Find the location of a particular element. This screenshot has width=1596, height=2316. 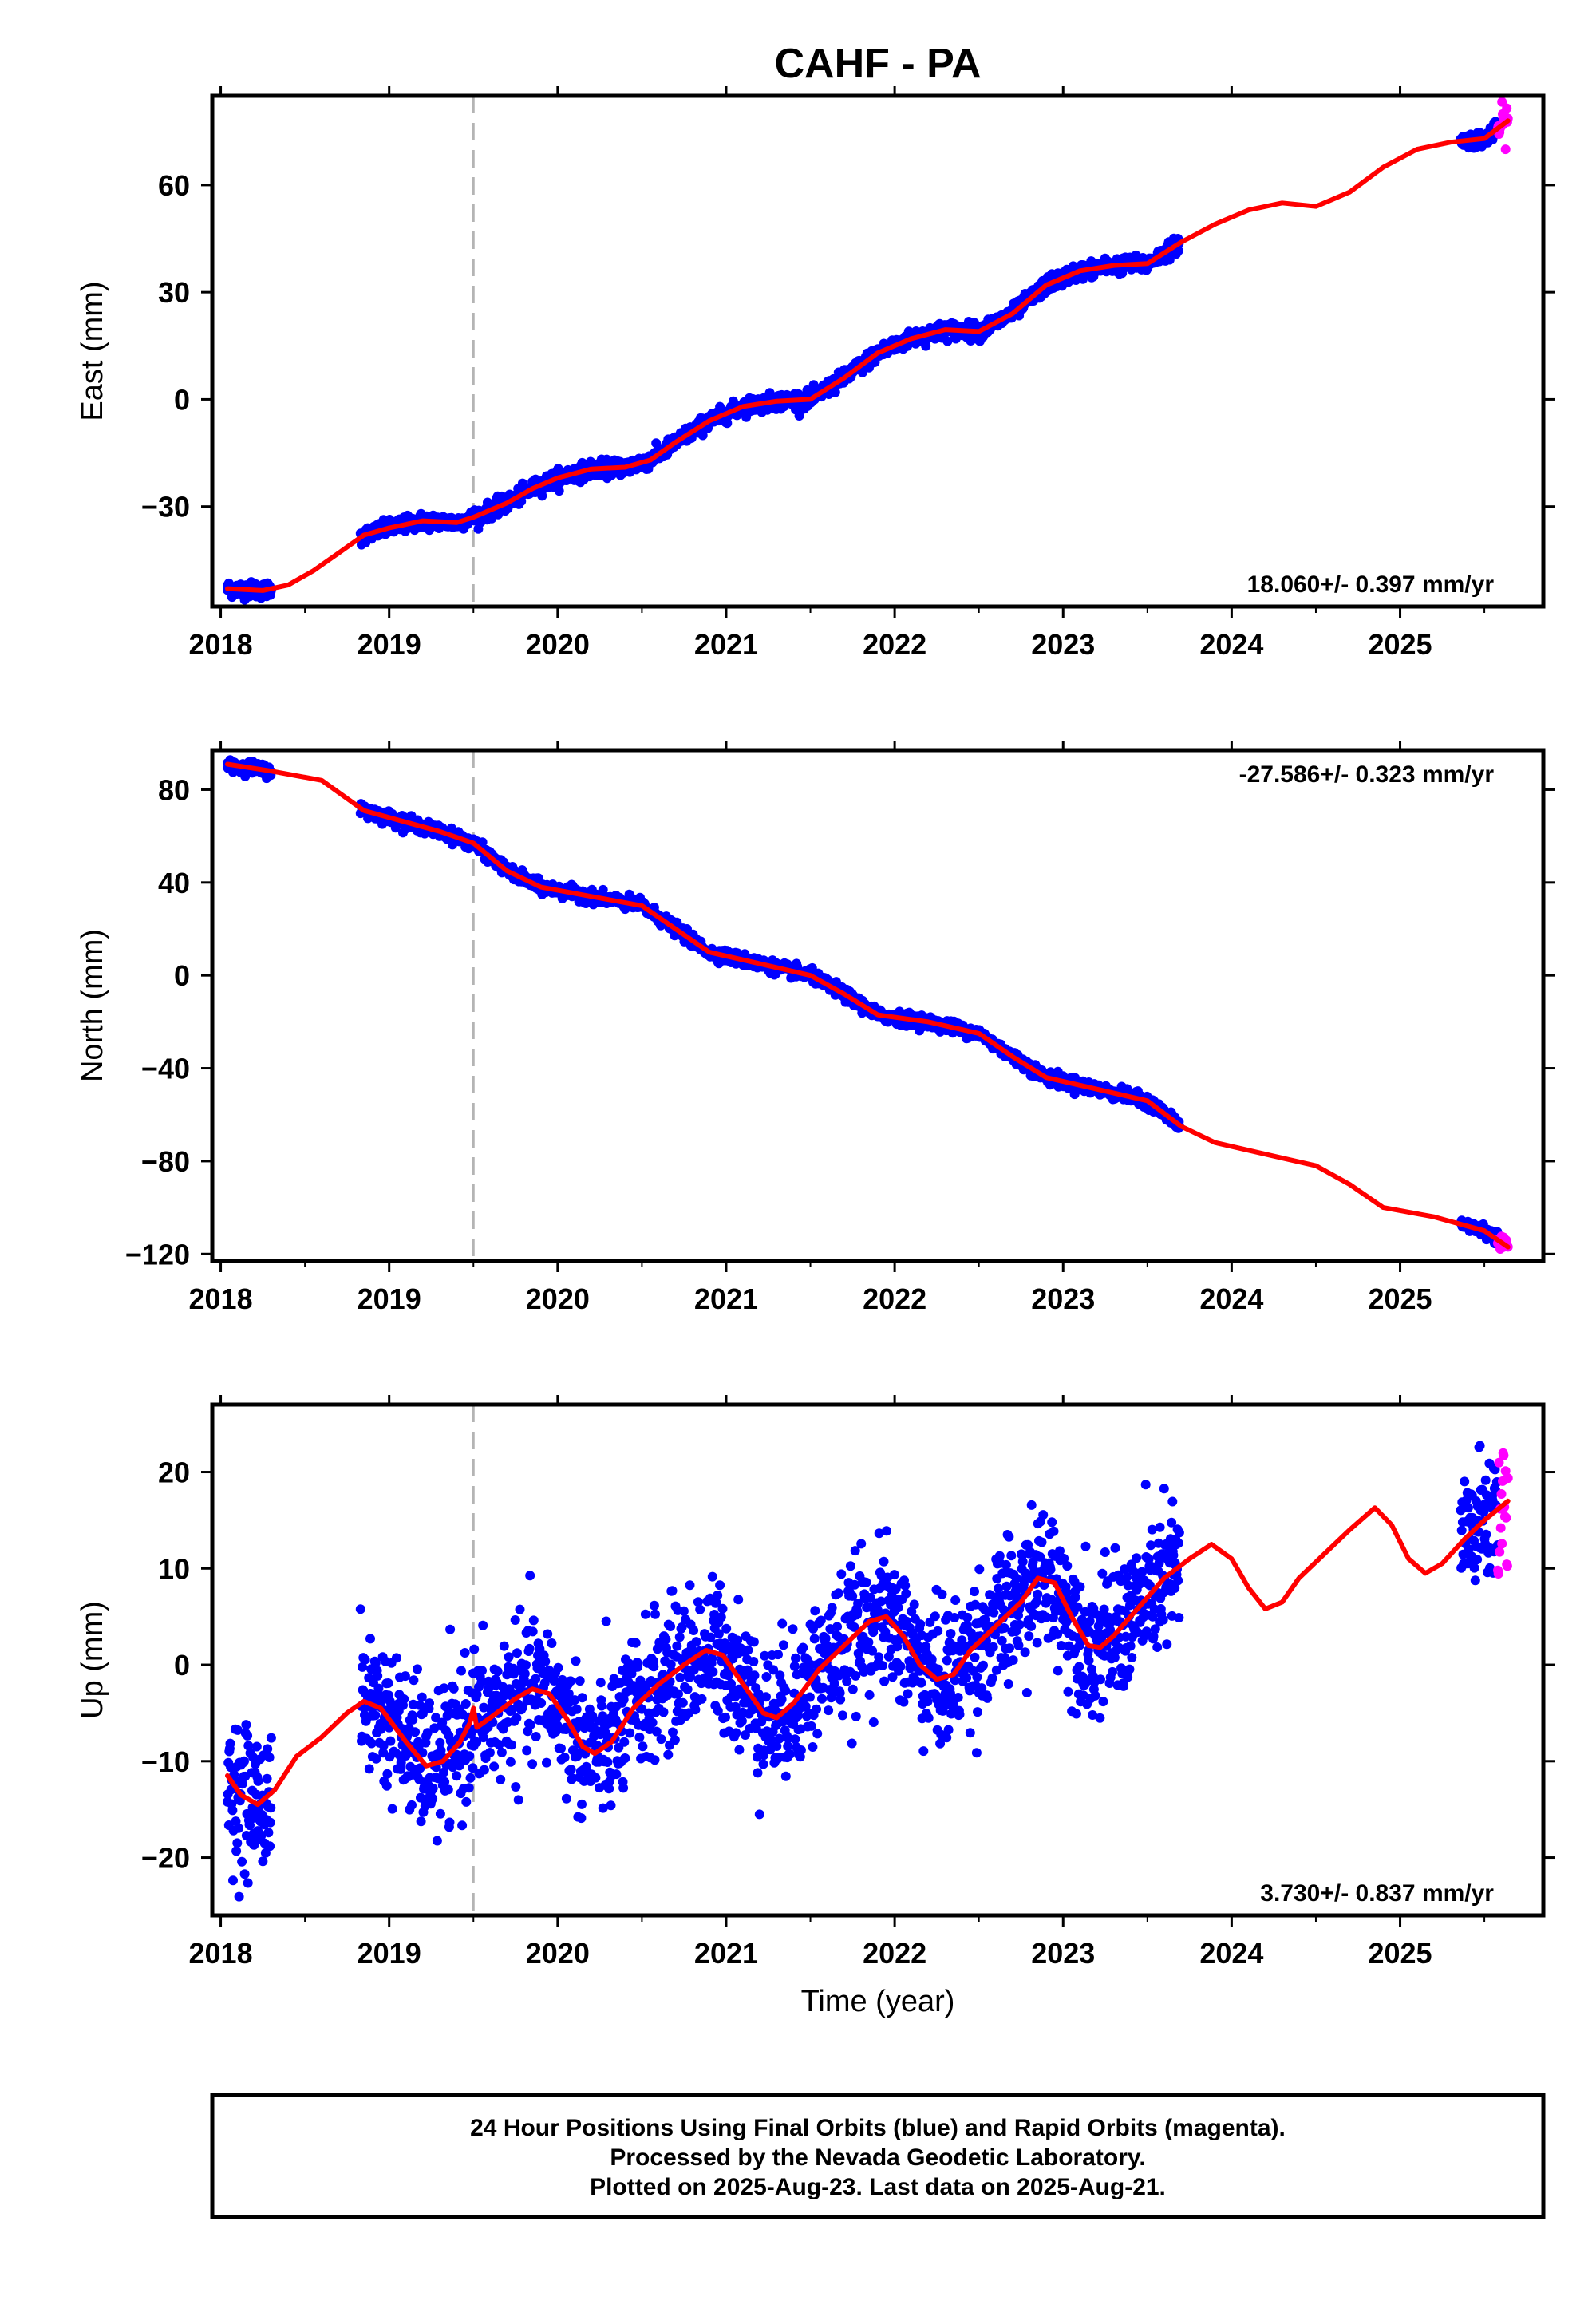

y-axis-label: East (mm) is located at coordinates (92, 351).